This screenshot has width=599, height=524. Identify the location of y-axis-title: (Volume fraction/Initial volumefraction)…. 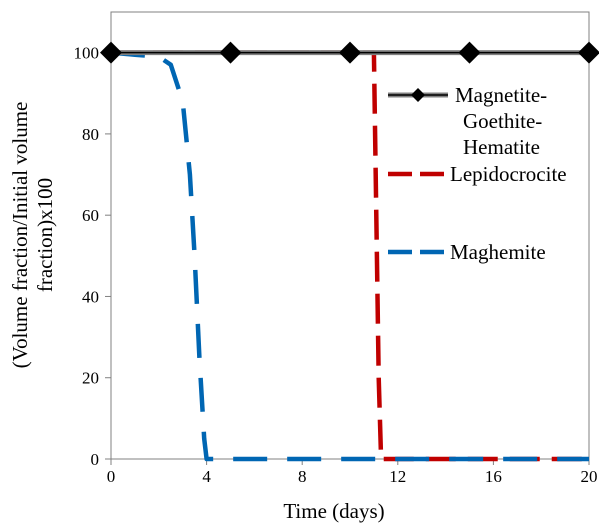
(32, 235).